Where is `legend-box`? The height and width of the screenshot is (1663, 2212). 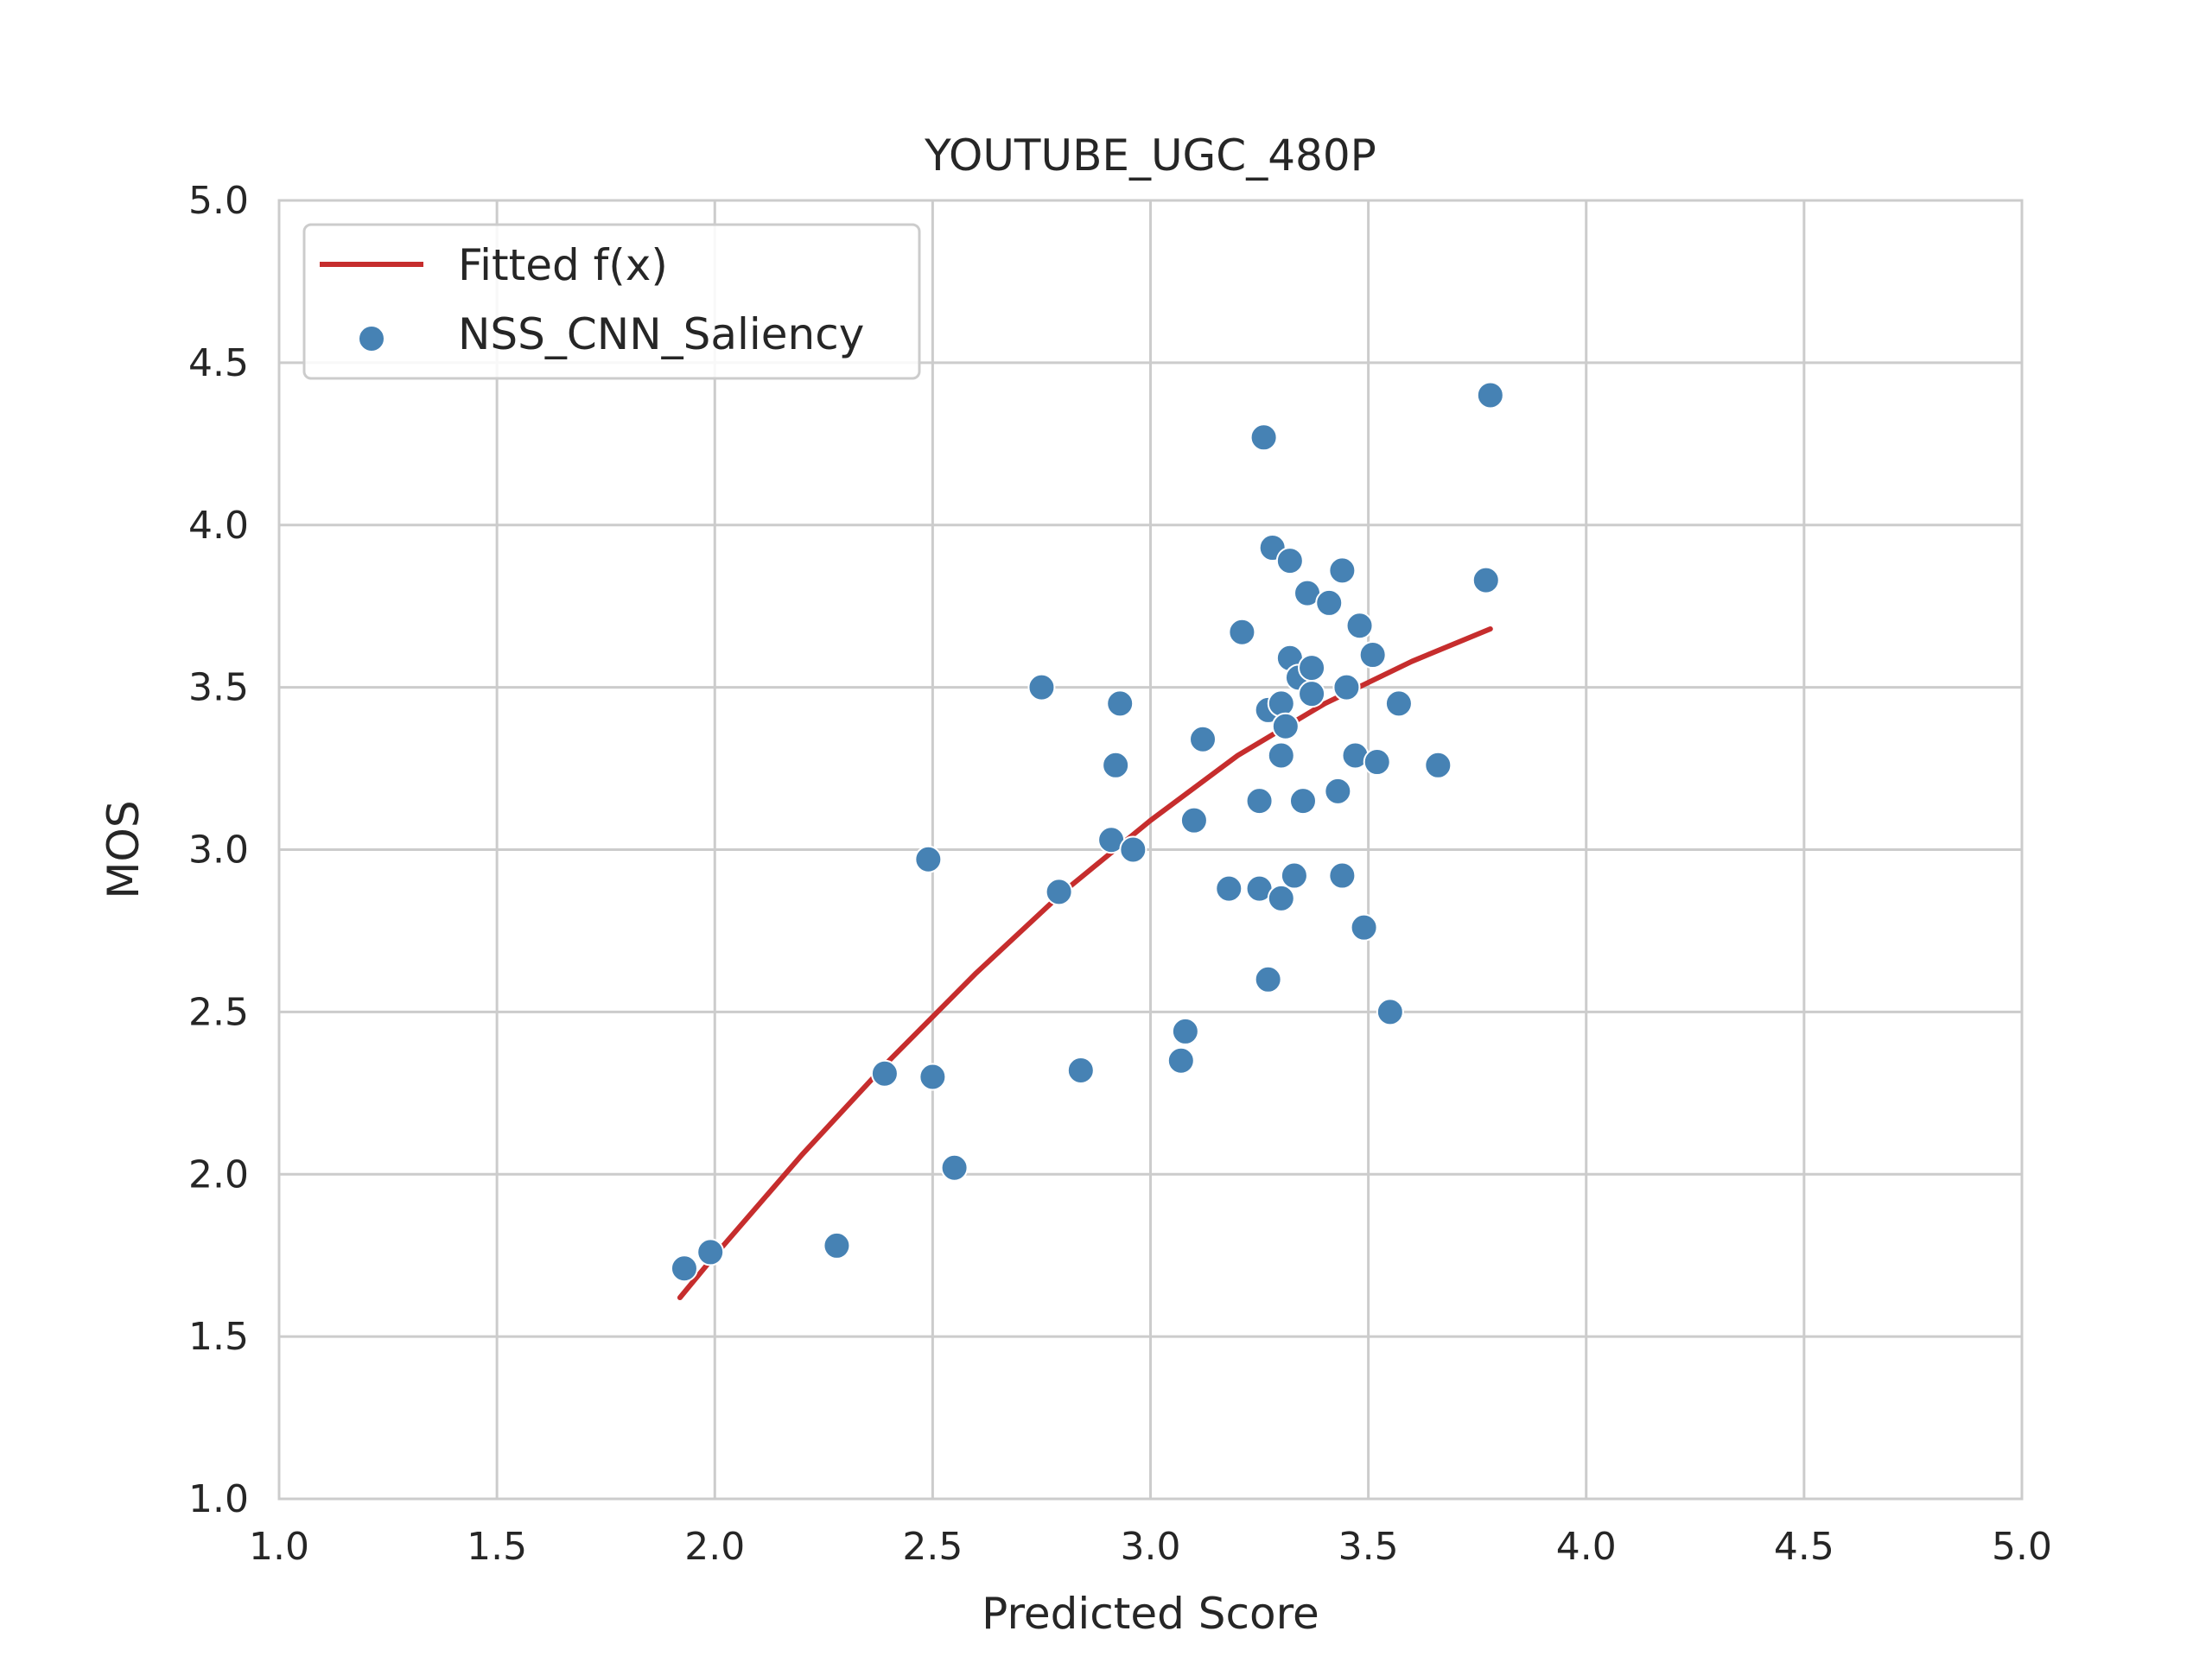
legend-box is located at coordinates (611, 302).